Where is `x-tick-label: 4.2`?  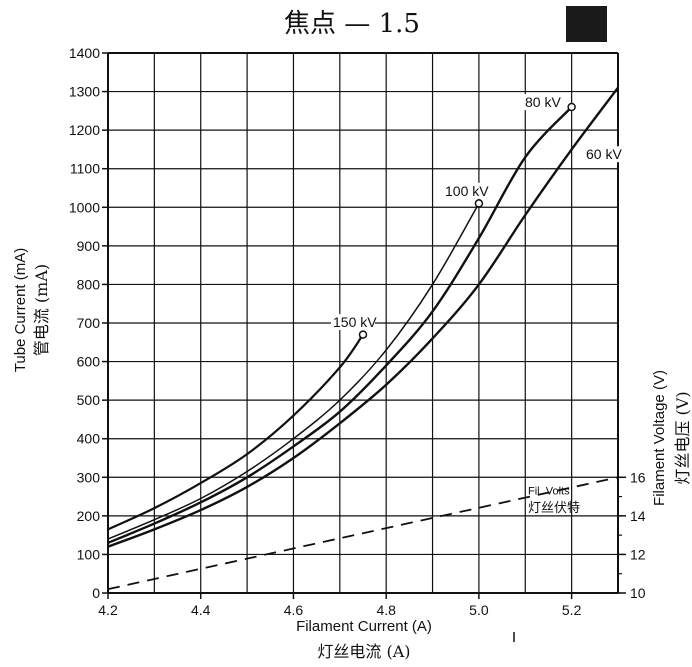
x-tick-label: 4.2 is located at coordinates (108, 610).